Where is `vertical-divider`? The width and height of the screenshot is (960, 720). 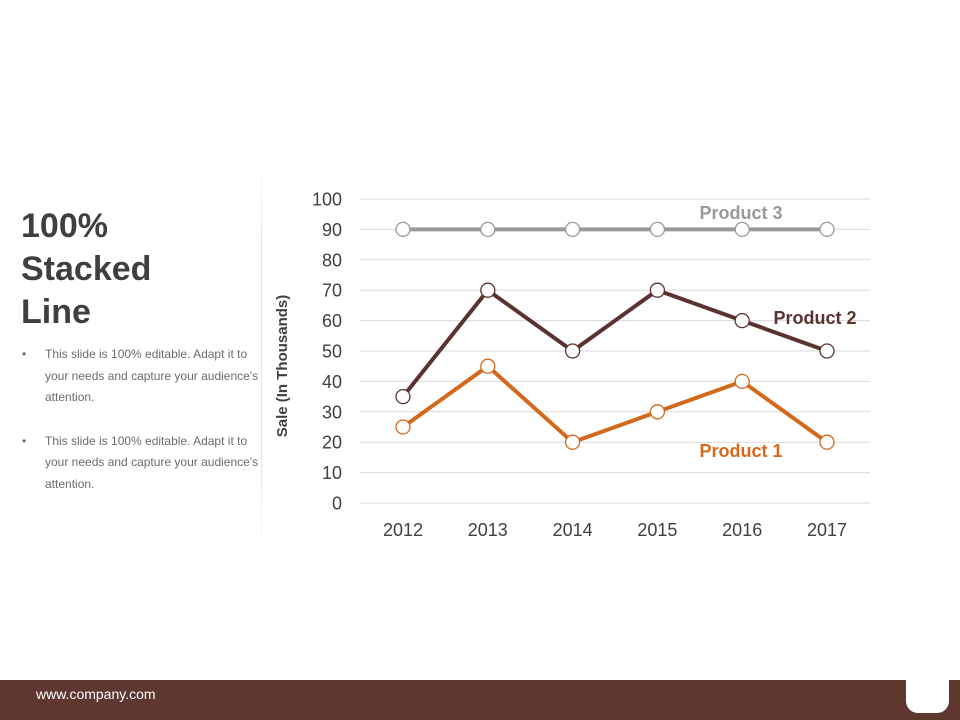
vertical-divider is located at coordinates (261, 355).